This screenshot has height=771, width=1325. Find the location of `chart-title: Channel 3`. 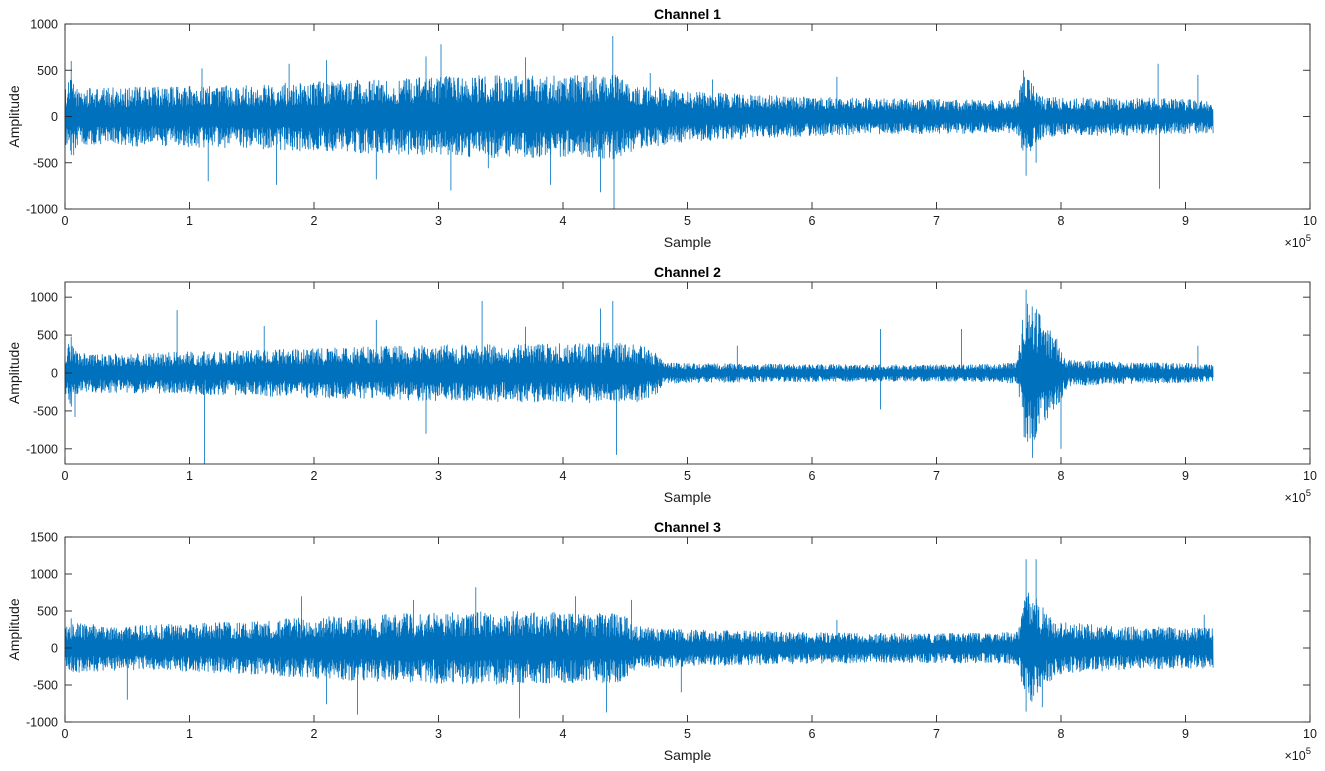

chart-title: Channel 3 is located at coordinates (687, 527).